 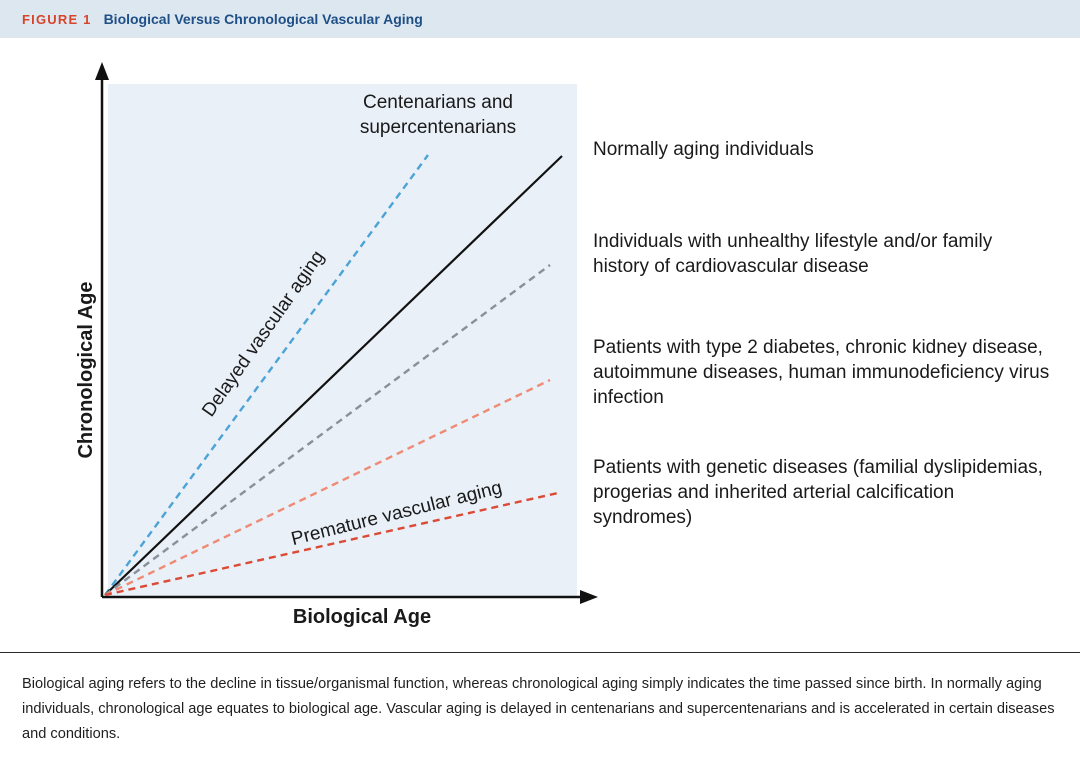 I want to click on x-axis-arrow-icon, so click(x=589, y=597).